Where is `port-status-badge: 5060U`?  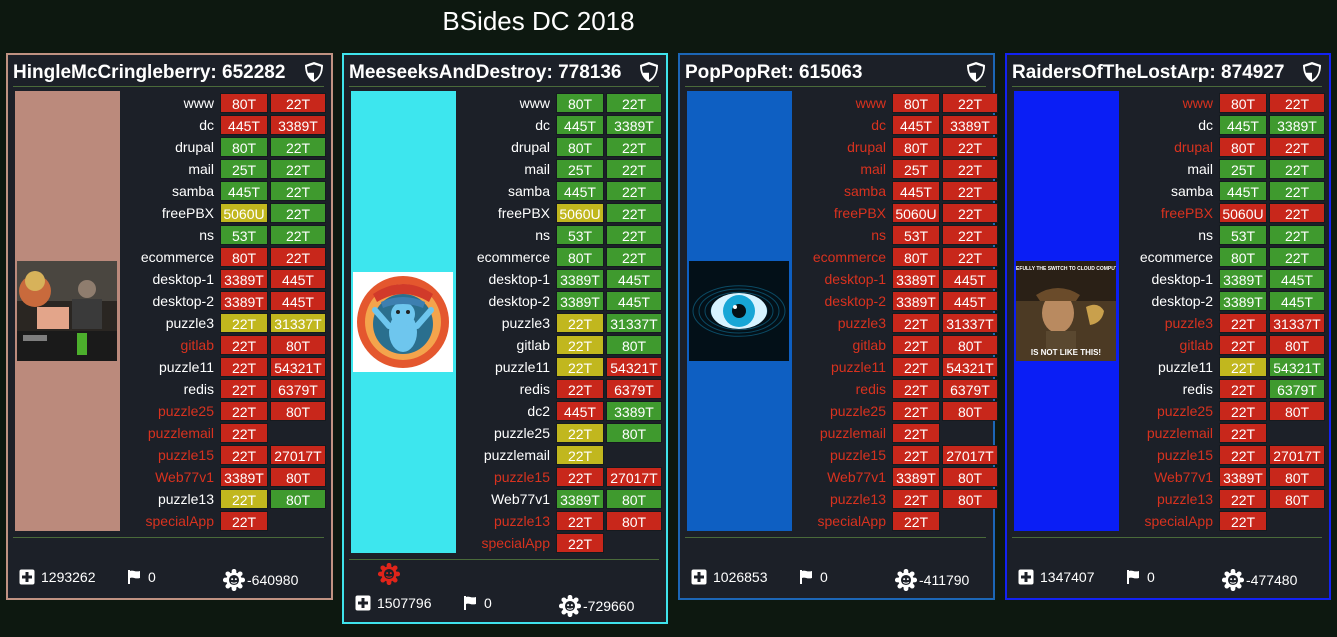 port-status-badge: 5060U is located at coordinates (580, 213).